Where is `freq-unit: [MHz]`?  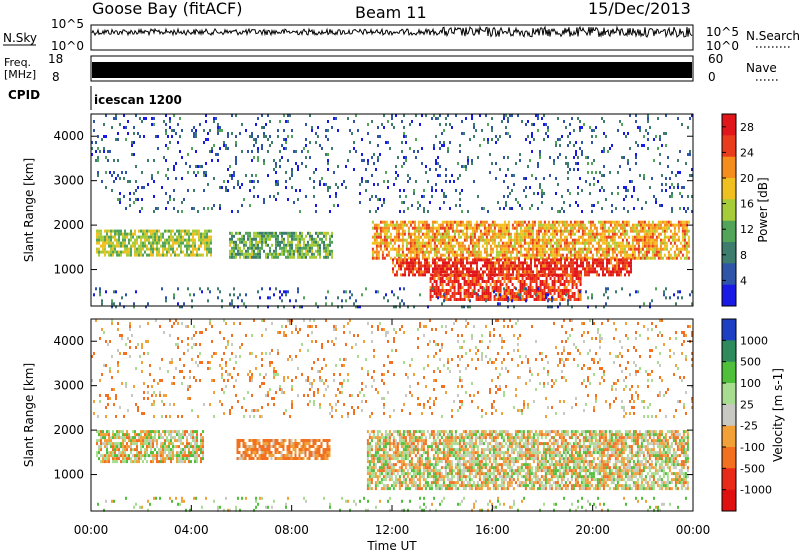 freq-unit: [MHz] is located at coordinates (20, 74).